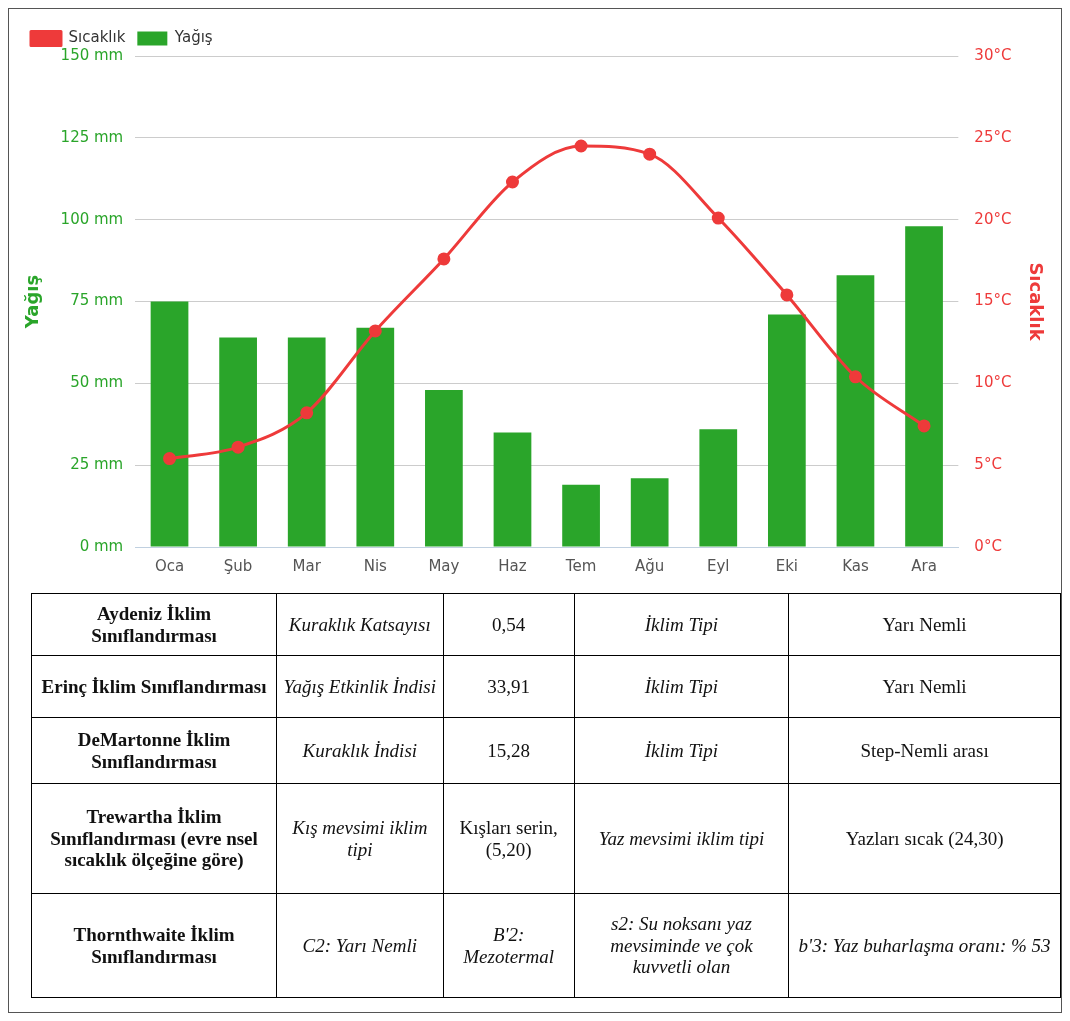 The width and height of the screenshot is (1070, 1021). What do you see at coordinates (92, 54) in the screenshot?
I see `y-tick-label: 150 mm` at bounding box center [92, 54].